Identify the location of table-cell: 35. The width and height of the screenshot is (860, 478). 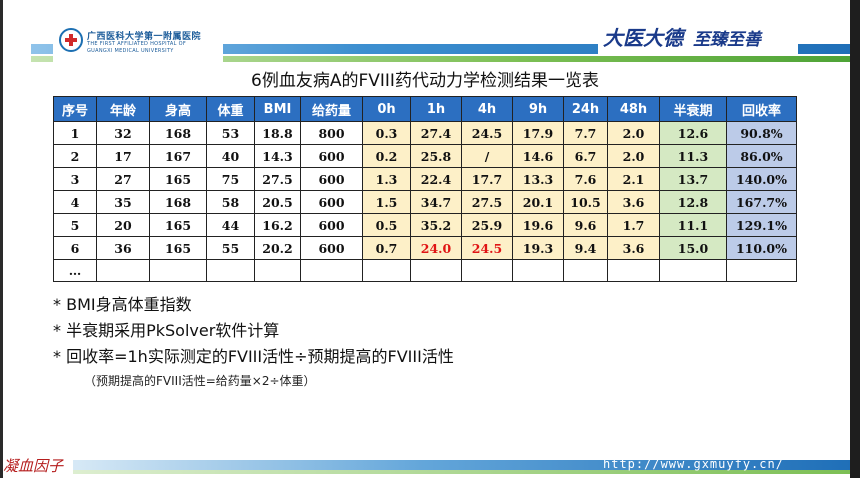
(123, 202).